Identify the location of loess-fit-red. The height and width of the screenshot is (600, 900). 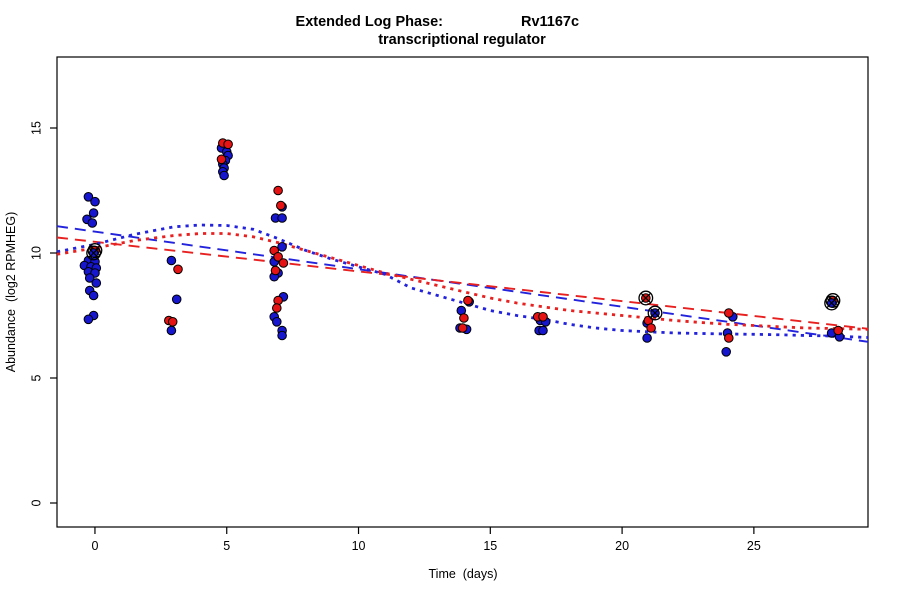
(462, 281).